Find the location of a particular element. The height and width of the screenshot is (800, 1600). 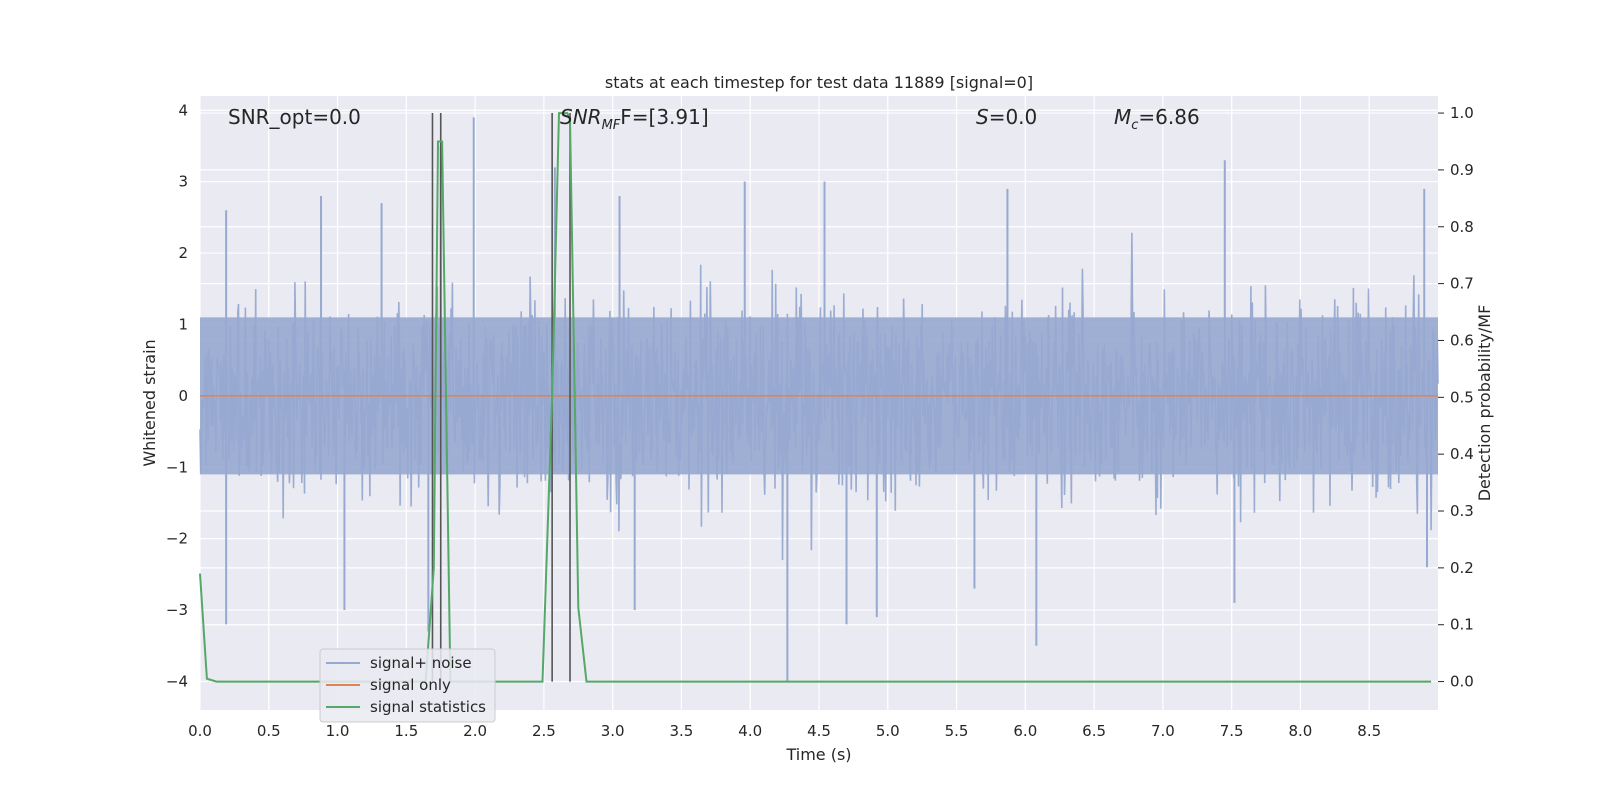

y-right-tick-label: 0.4 is located at coordinates (1462, 454).